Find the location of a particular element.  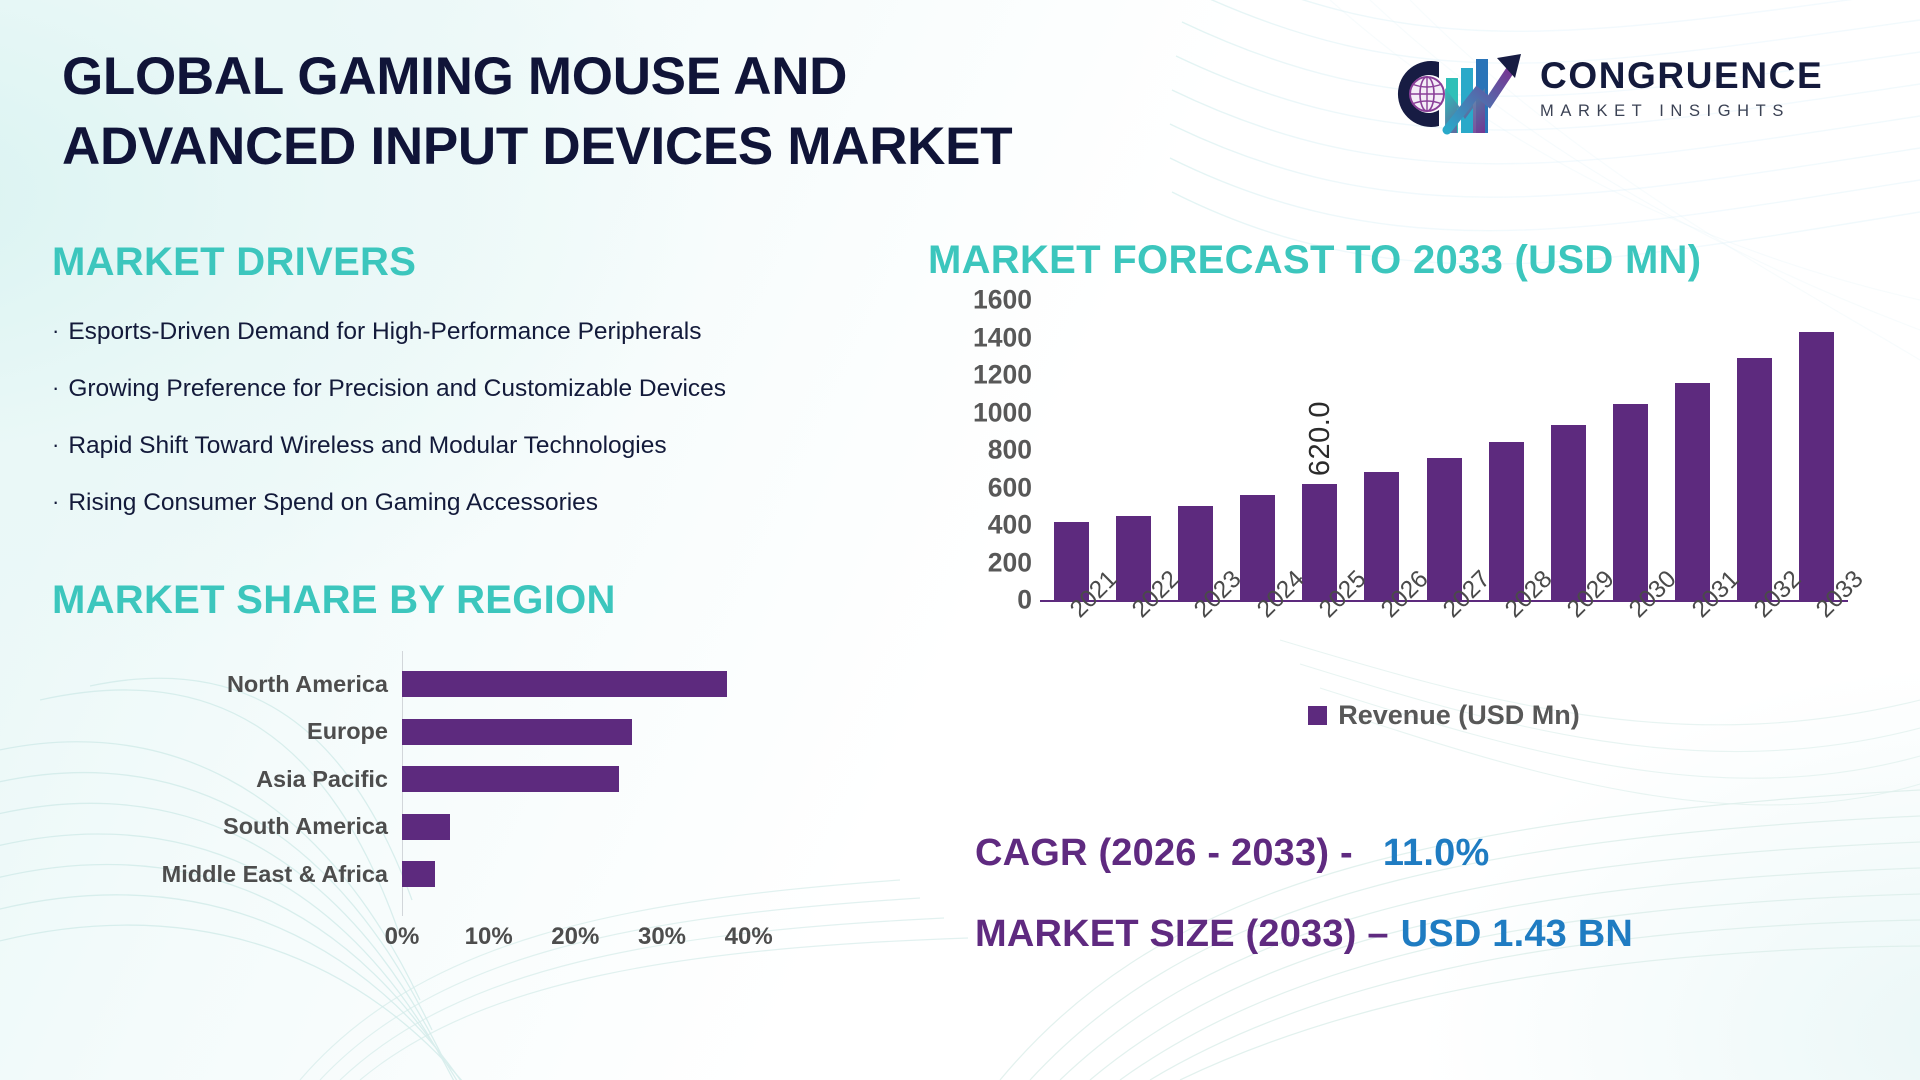

forecast-y-tick: 400 is located at coordinates (1009, 524).